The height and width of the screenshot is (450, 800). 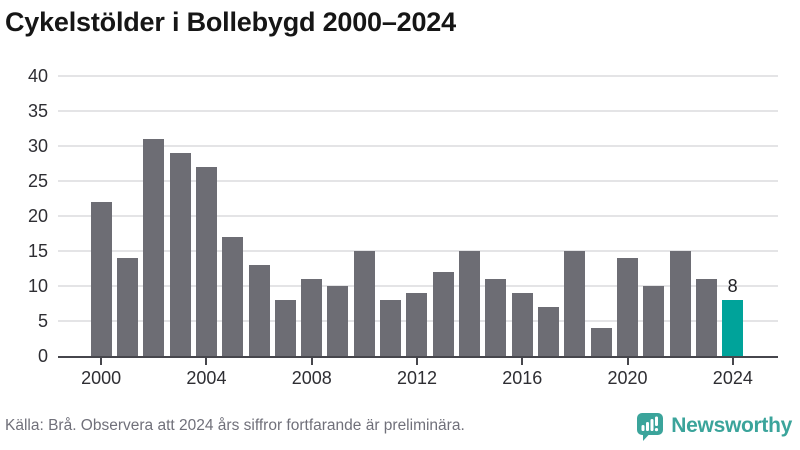 I want to click on bar-2021, so click(x=654, y=321).